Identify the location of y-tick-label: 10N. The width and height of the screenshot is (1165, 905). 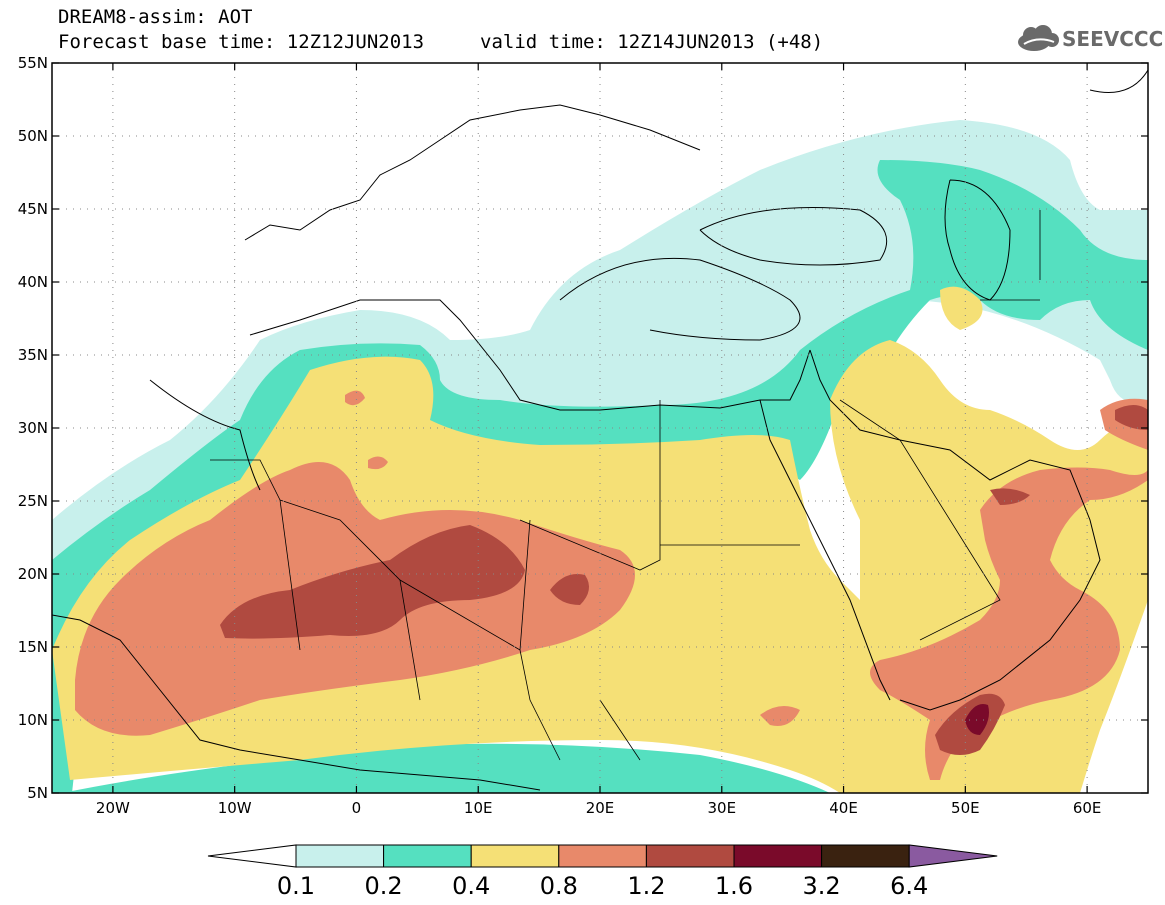
(33, 720).